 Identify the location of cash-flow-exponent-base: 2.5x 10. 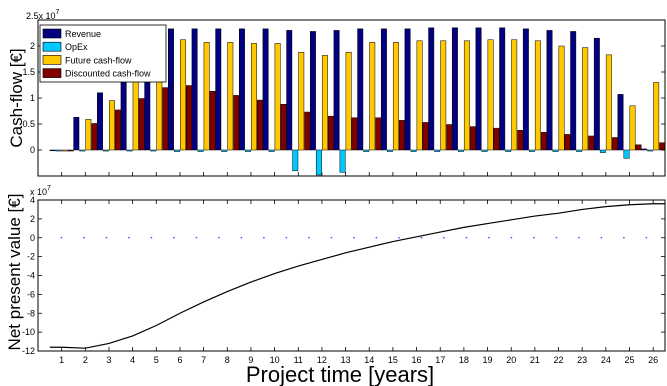
(41, 16).